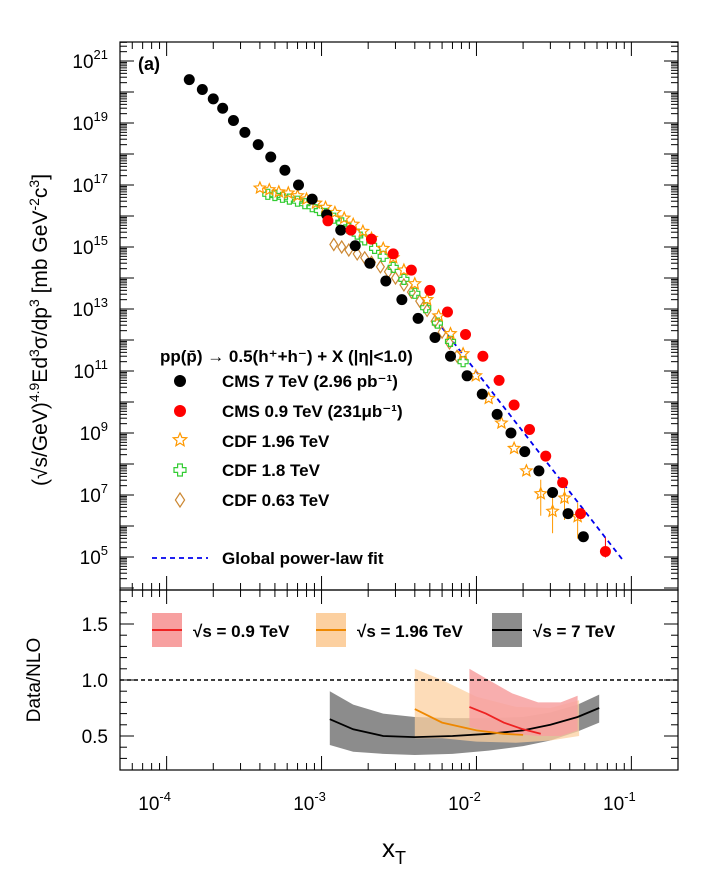  I want to click on y-tick-label-exp: 19, so click(101, 116).